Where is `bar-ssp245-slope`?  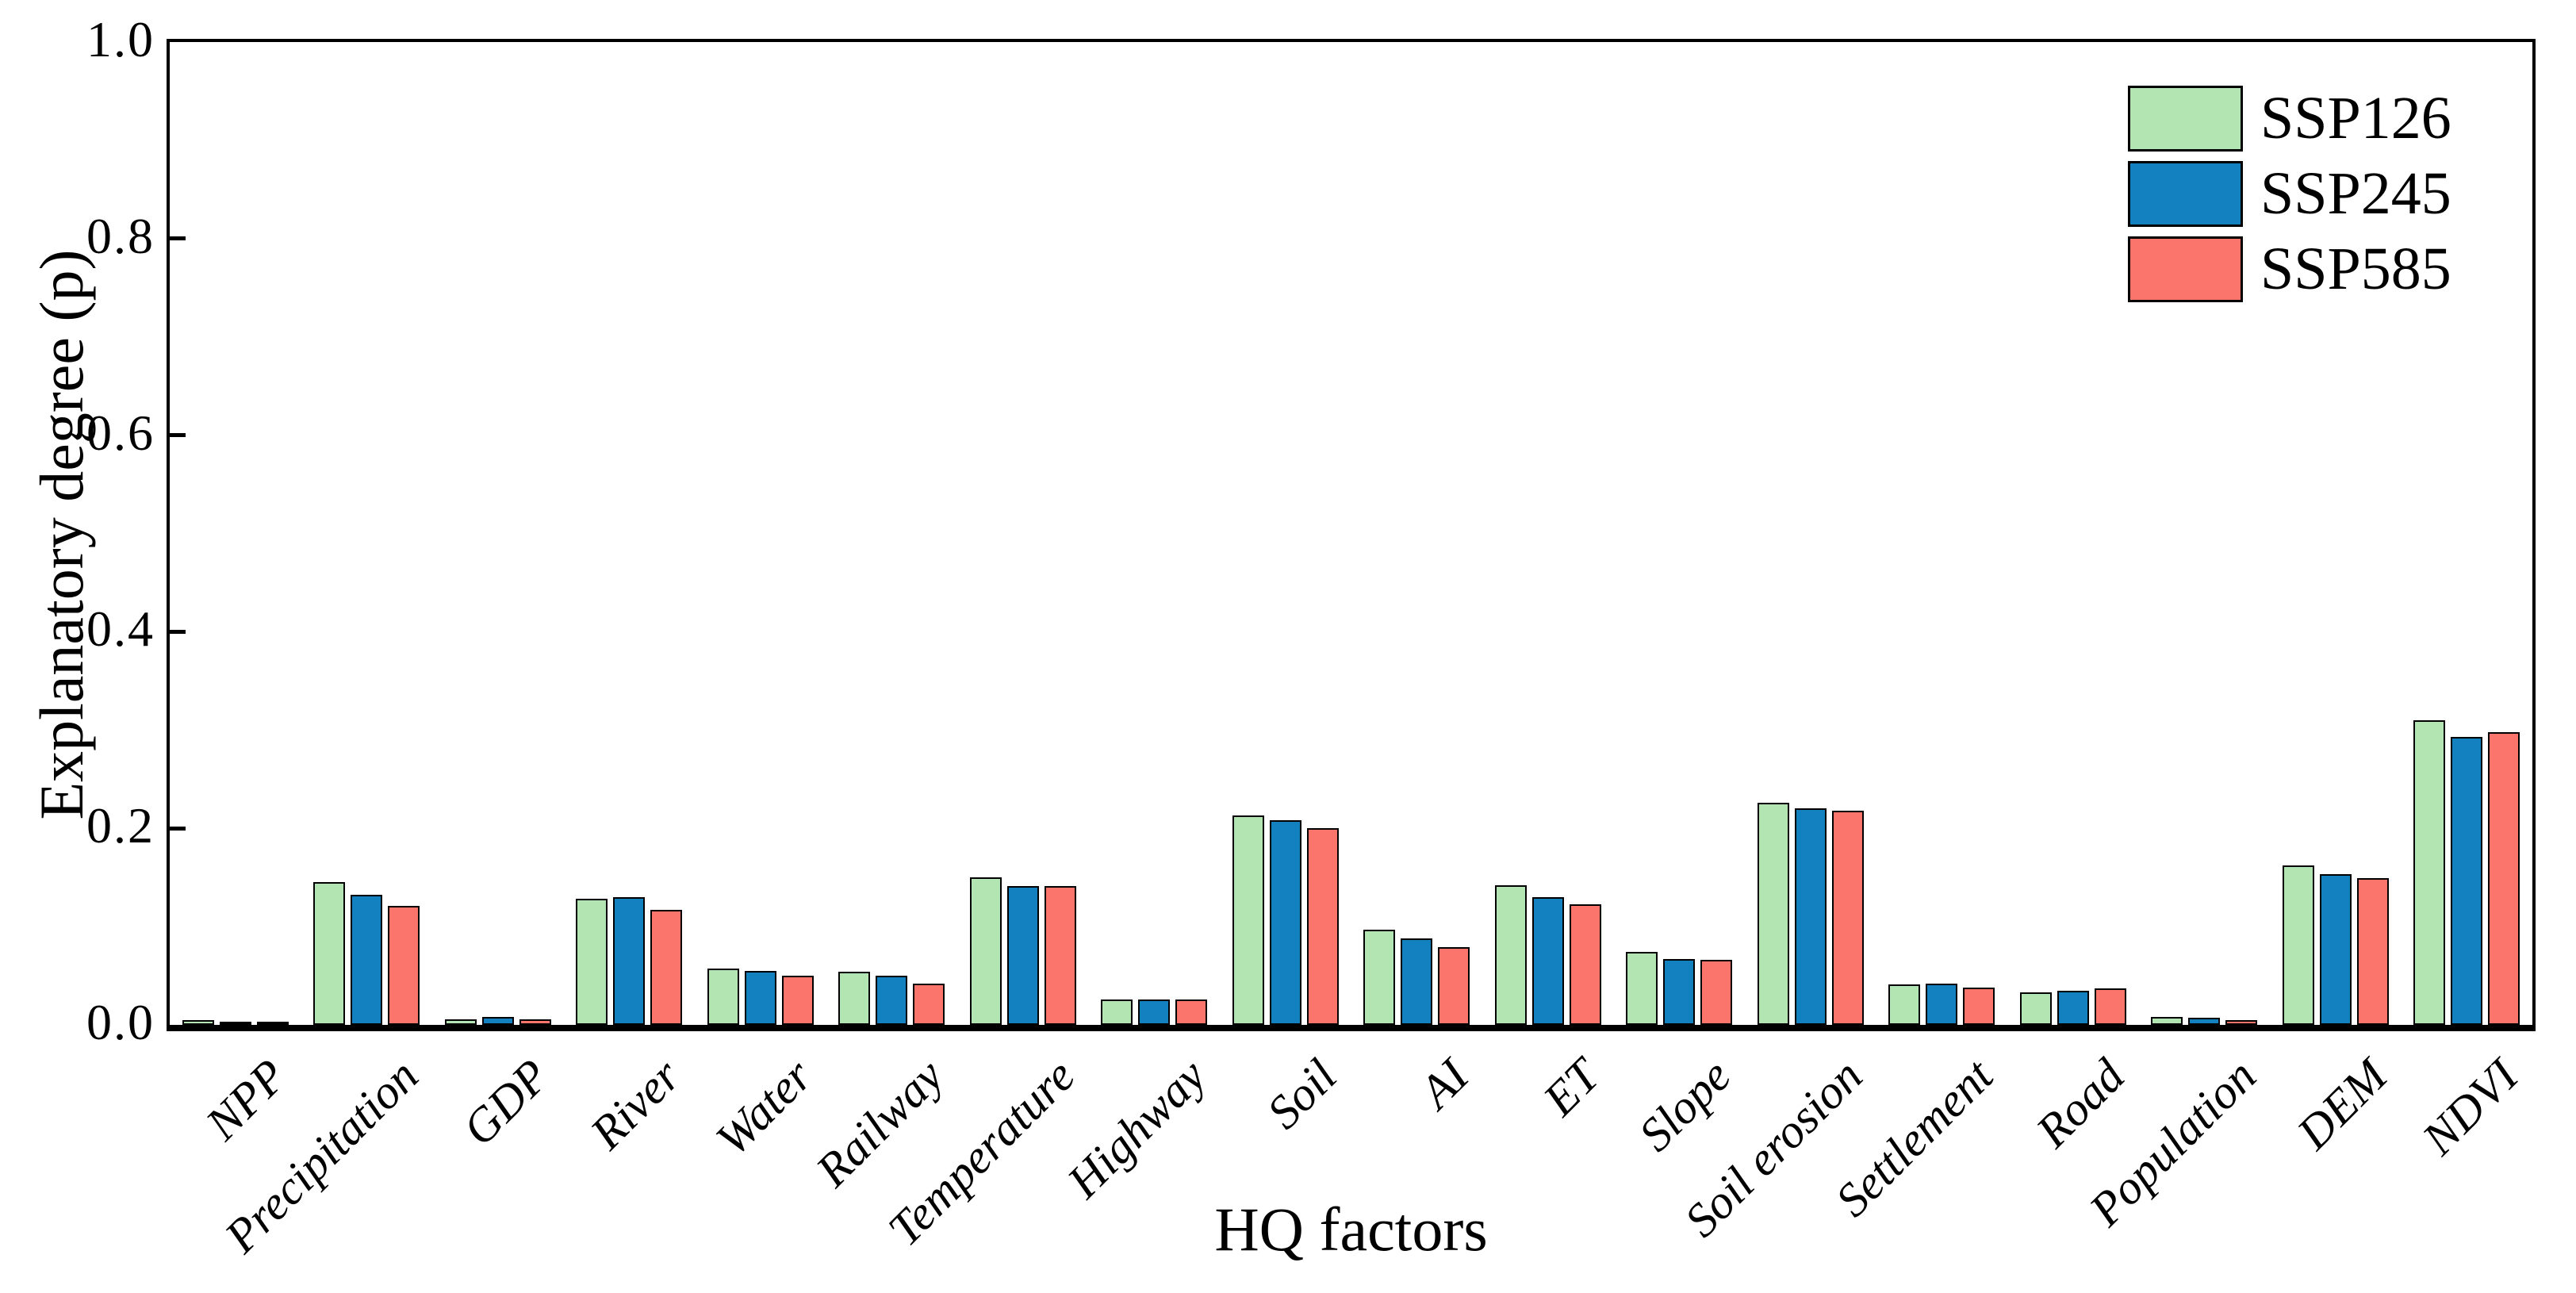 bar-ssp245-slope is located at coordinates (1680, 992).